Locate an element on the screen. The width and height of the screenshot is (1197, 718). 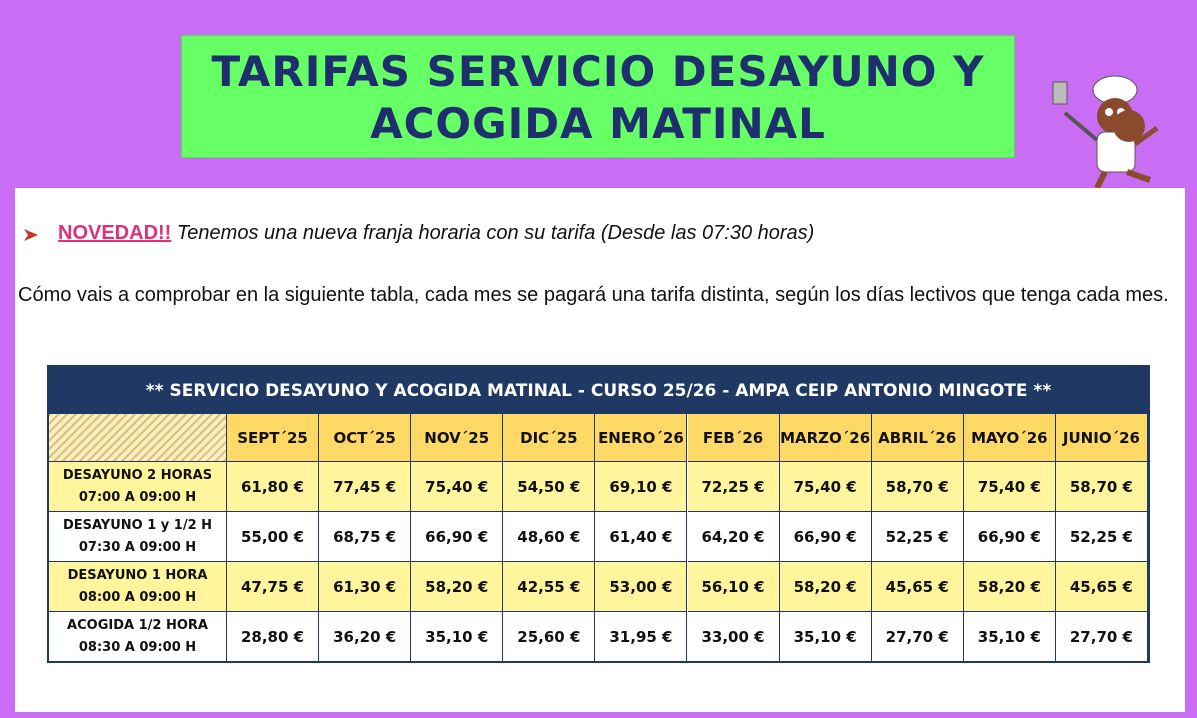
price-cell: 25,60 € is located at coordinates (549, 637).